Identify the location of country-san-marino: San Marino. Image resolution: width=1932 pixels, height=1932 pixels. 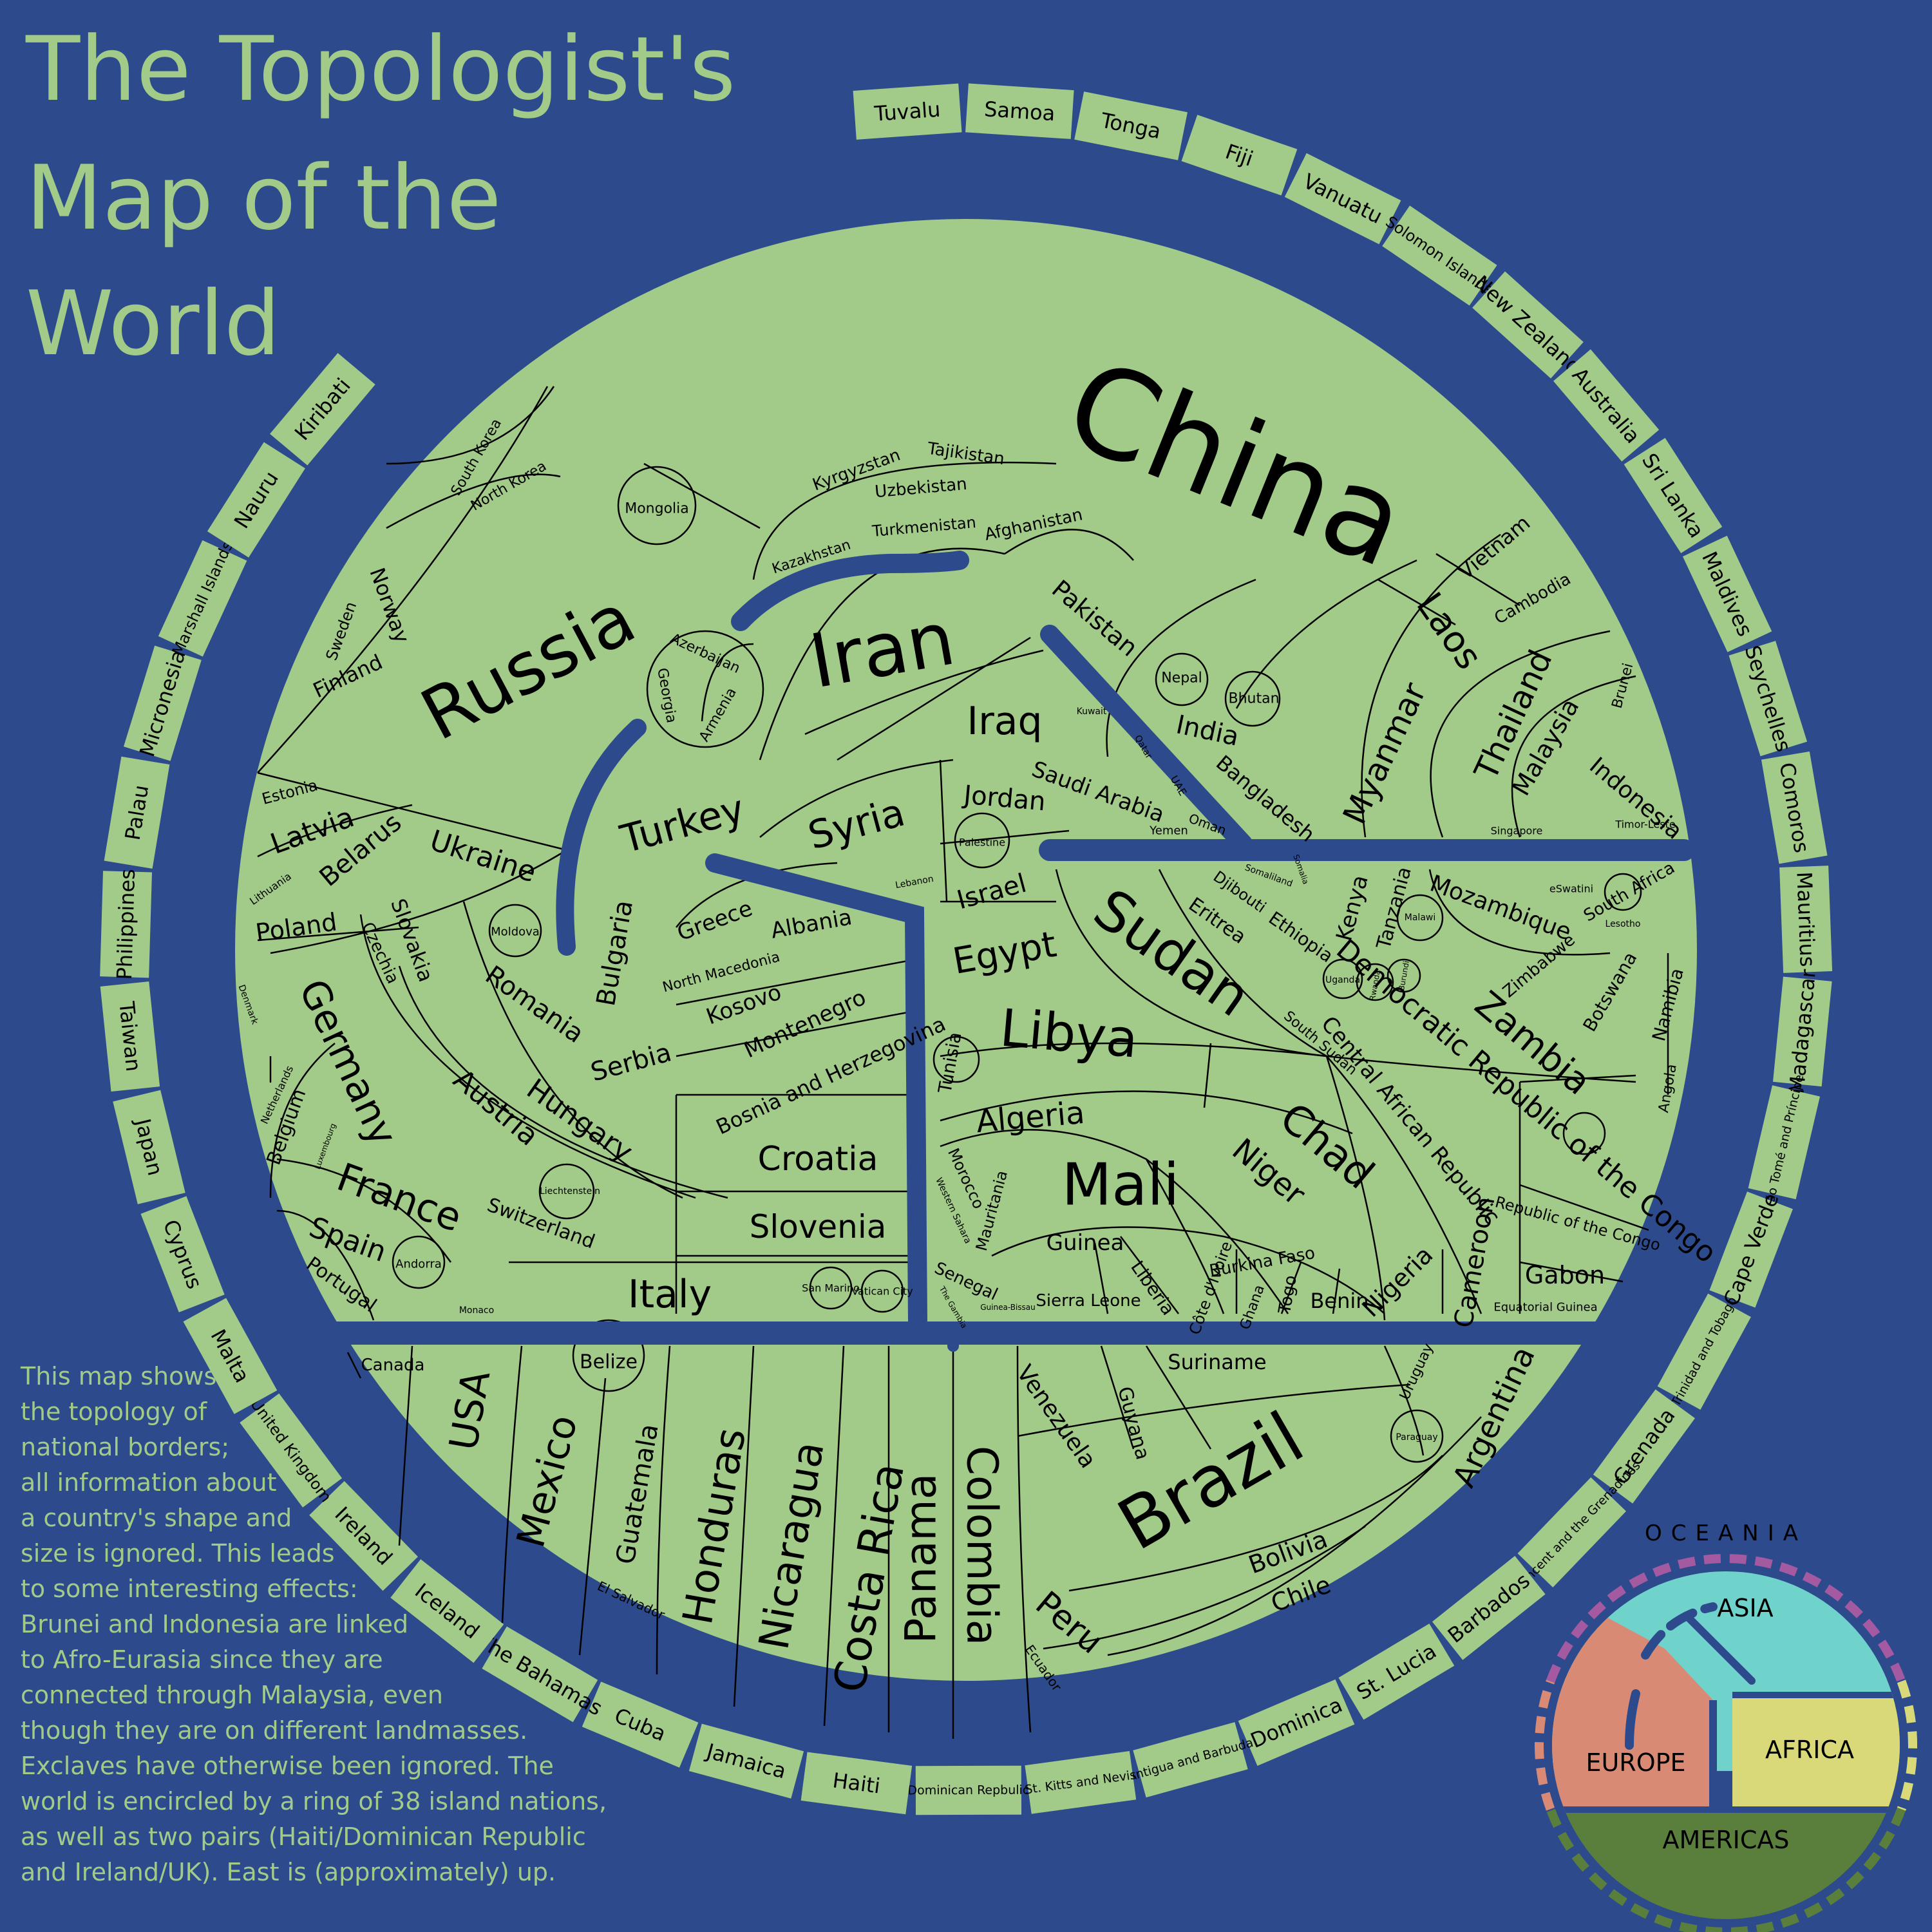
(831, 1288).